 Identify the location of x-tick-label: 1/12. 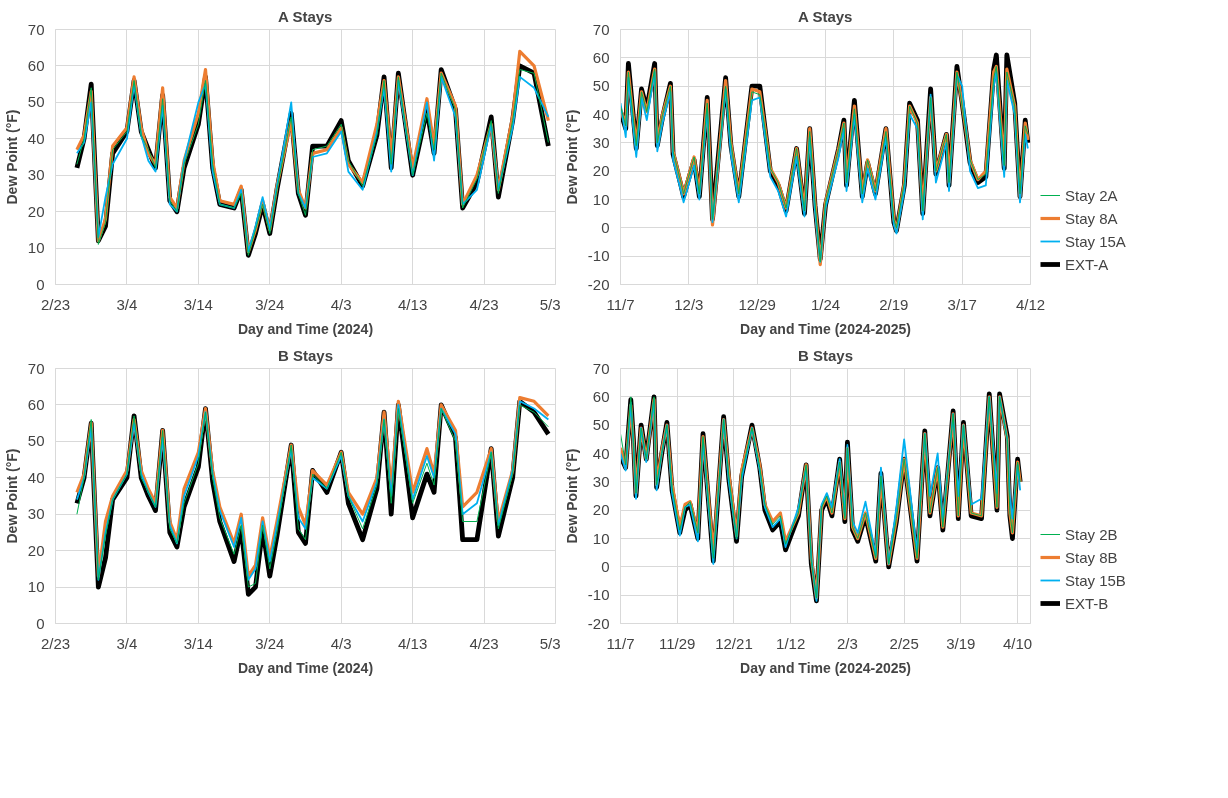
(791, 643).